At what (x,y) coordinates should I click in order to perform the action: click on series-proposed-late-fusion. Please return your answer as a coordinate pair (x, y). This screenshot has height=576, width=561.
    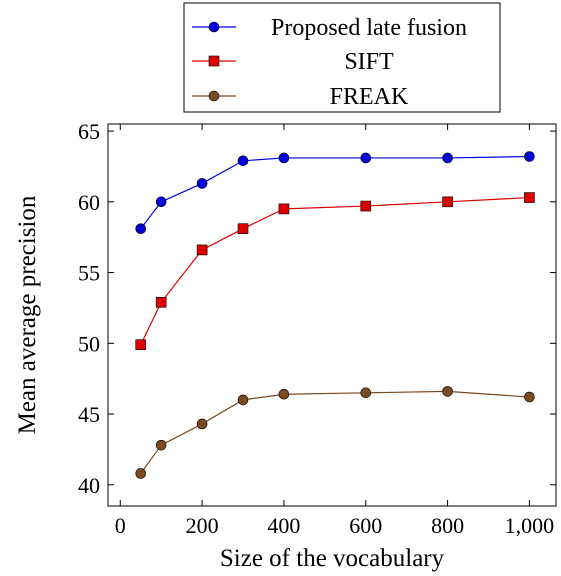
    Looking at the image, I should click on (335, 192).